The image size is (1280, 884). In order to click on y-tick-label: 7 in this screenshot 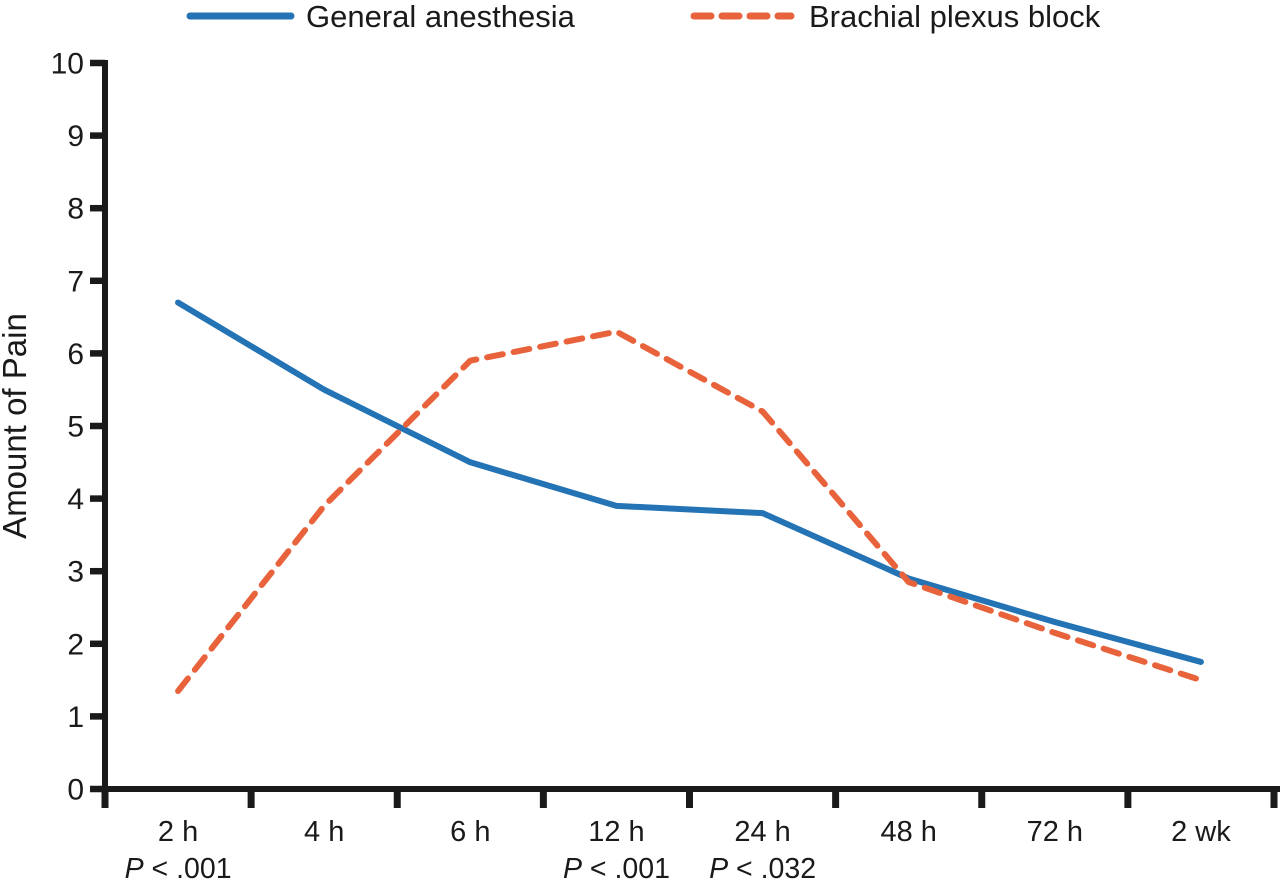, I will do `click(75, 281)`.